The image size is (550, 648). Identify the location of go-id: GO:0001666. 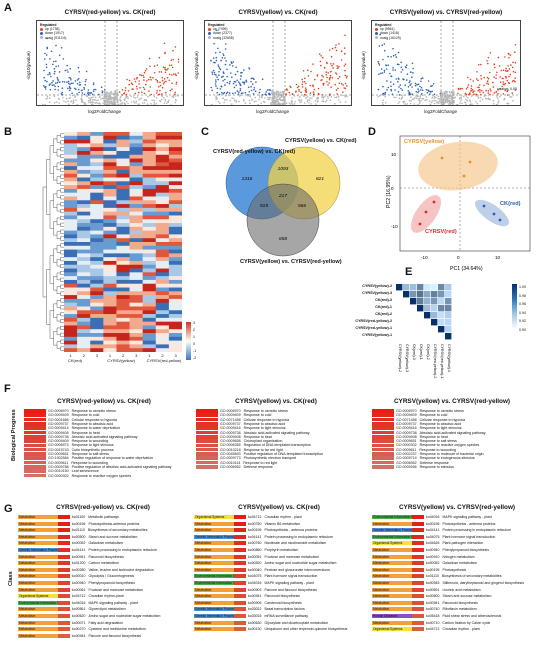
(58, 419).